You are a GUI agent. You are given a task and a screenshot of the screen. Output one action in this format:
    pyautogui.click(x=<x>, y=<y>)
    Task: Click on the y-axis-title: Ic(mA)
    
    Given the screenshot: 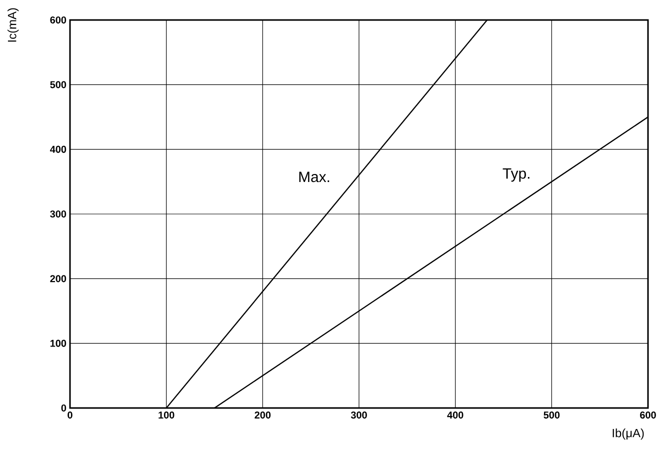 What is the action you would take?
    pyautogui.click(x=13, y=25)
    